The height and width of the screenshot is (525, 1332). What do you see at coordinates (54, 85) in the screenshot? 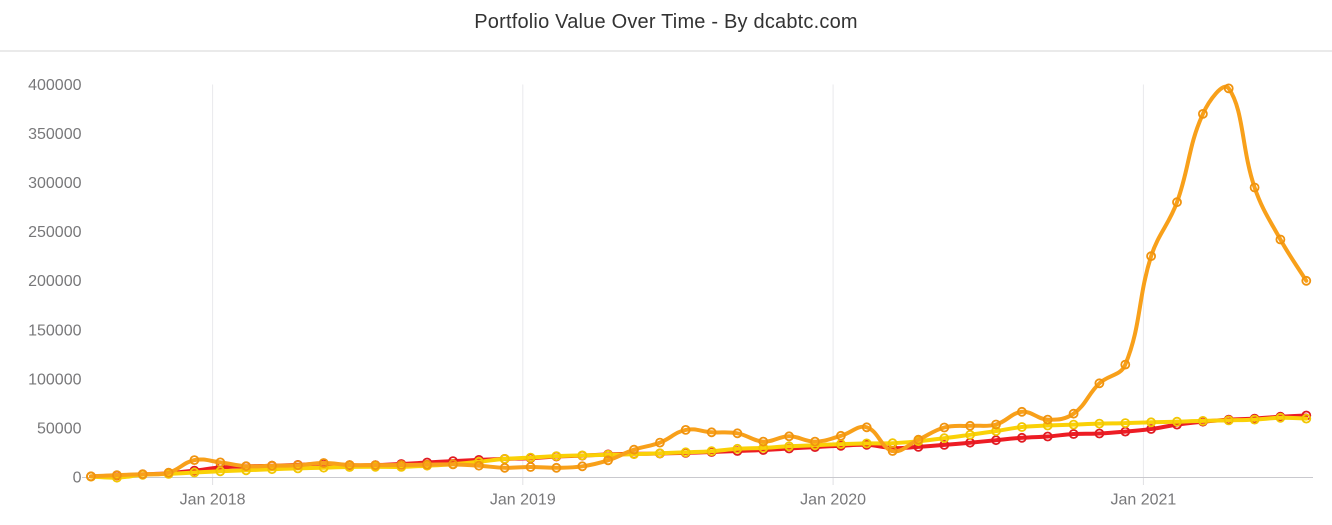
I see `svg-text: 400000` at bounding box center [54, 85].